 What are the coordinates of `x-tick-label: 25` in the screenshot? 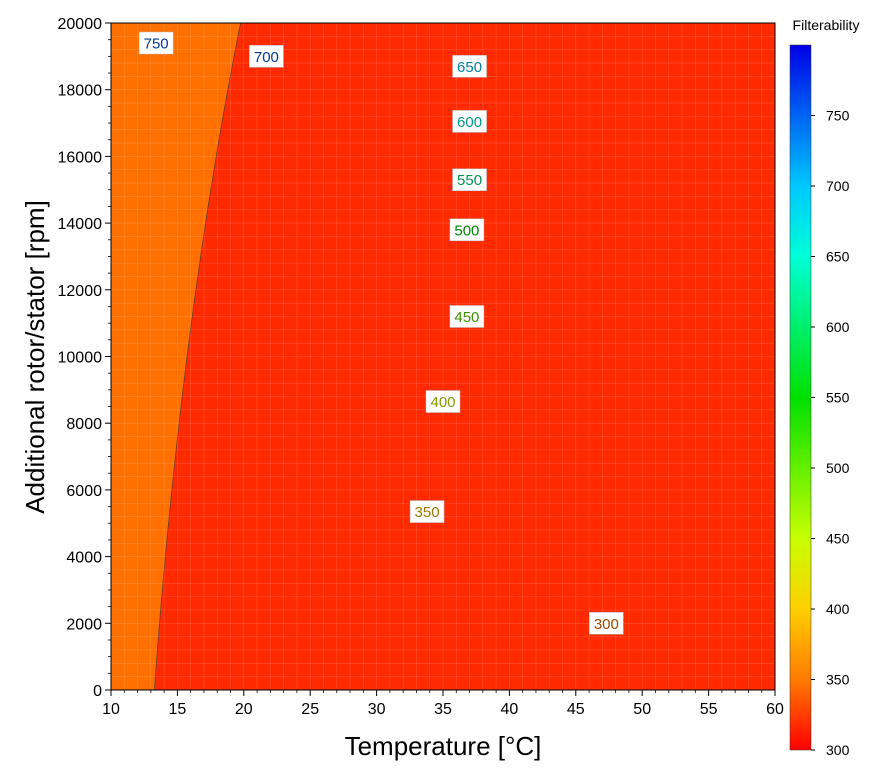 It's located at (310, 709).